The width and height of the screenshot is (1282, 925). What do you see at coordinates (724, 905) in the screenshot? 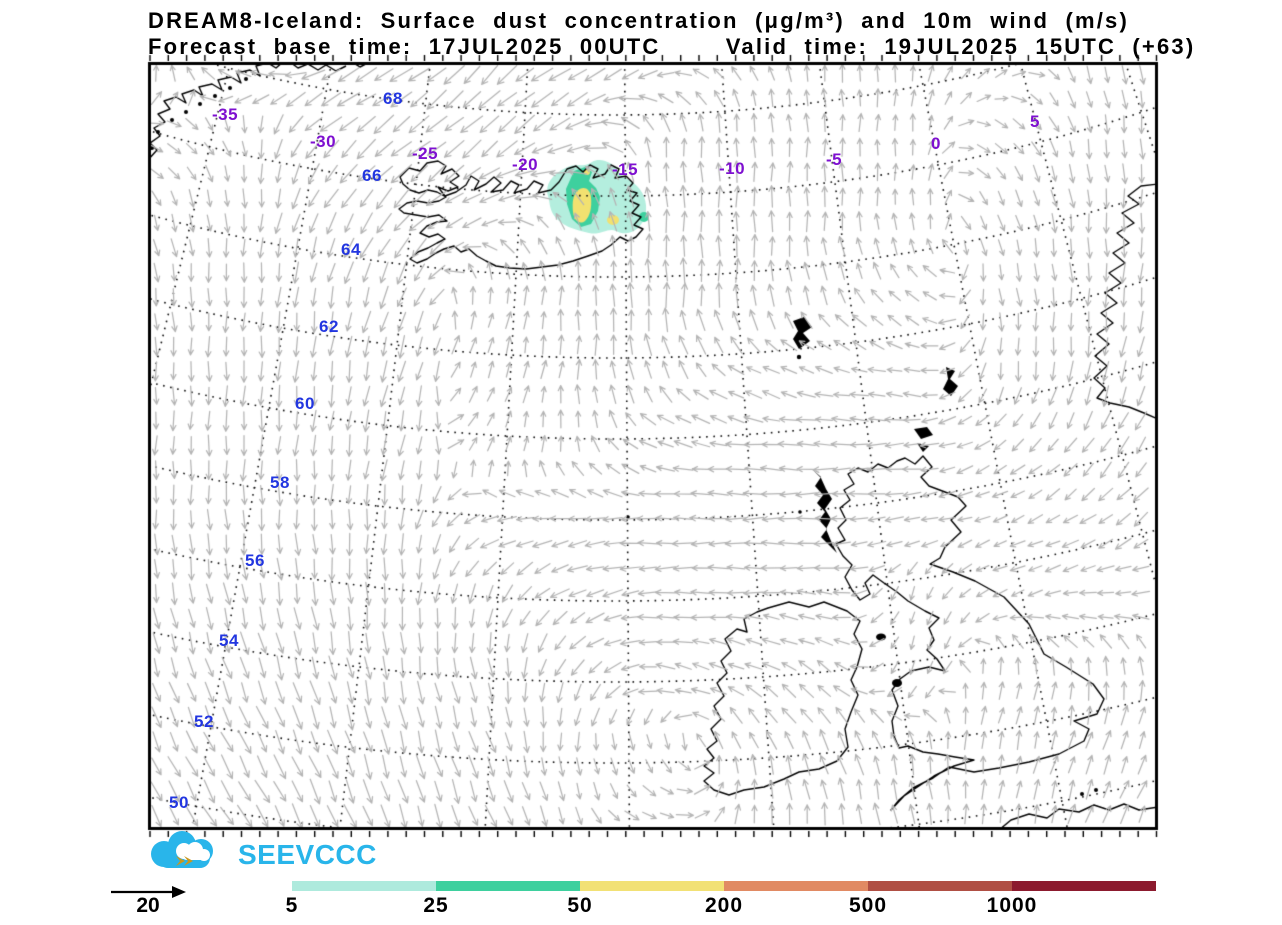
I see `legend-value-label: 200` at bounding box center [724, 905].